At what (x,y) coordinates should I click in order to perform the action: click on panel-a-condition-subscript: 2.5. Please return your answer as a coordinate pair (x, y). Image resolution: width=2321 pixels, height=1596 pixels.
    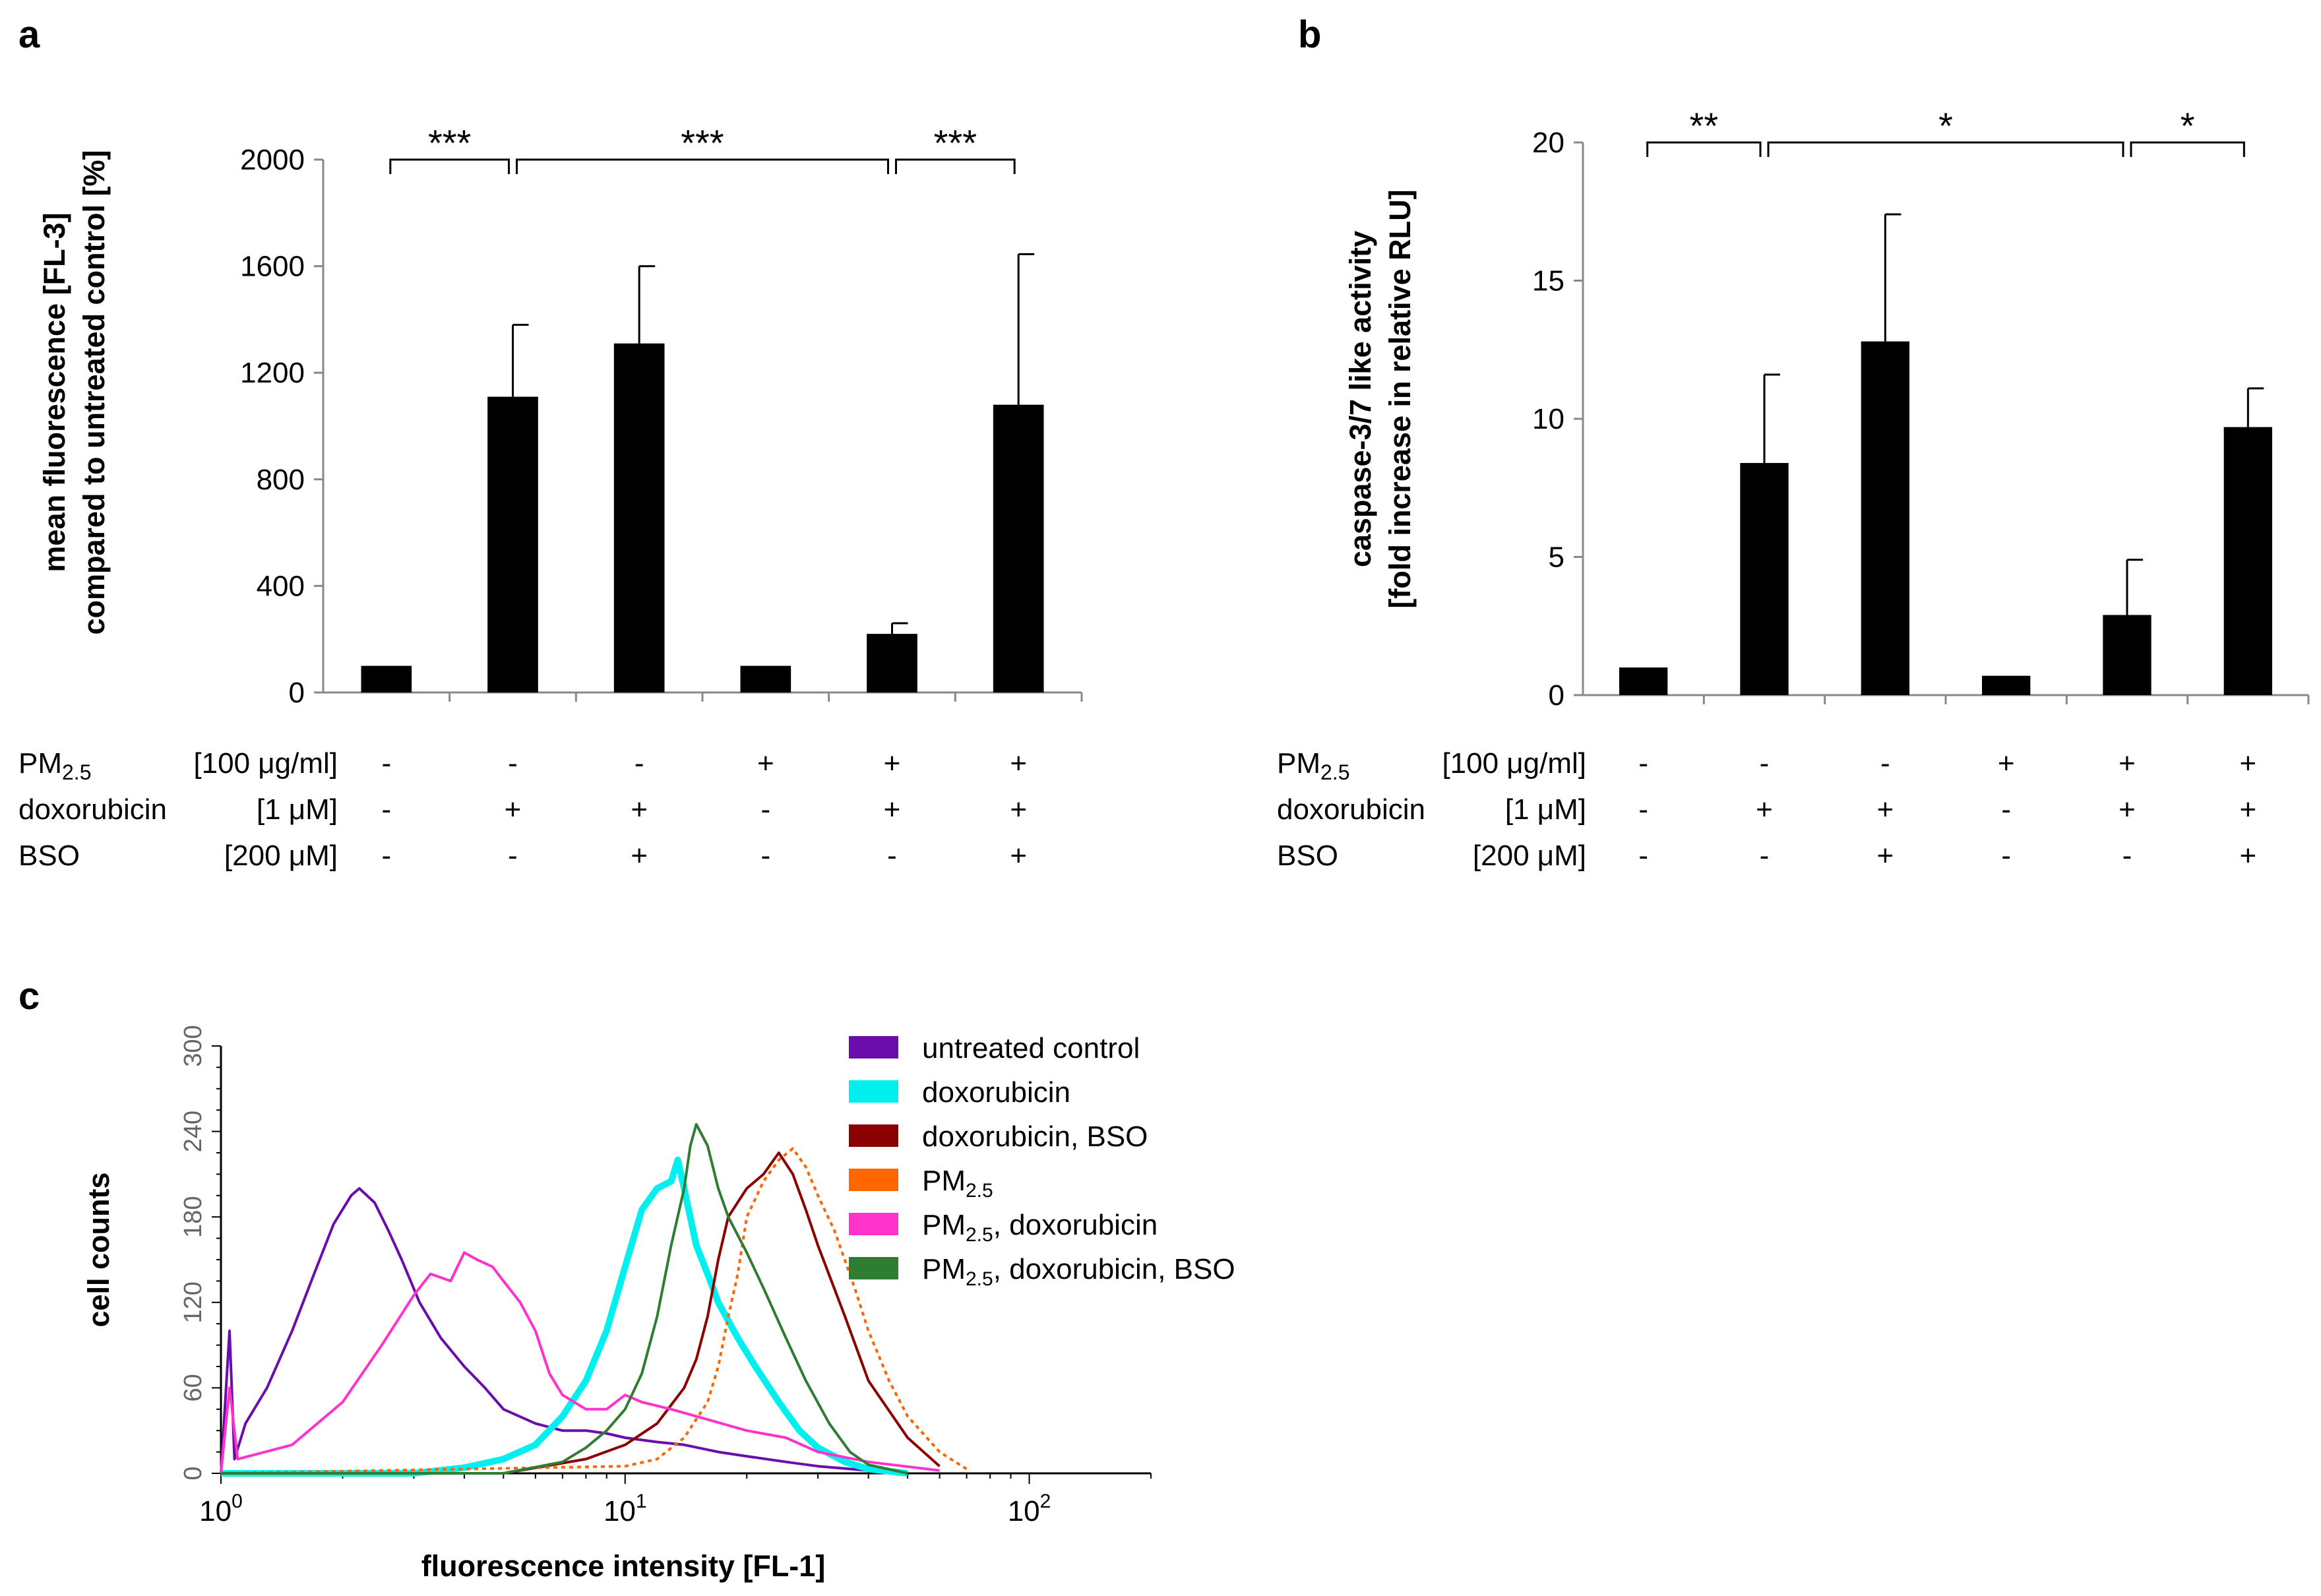
    Looking at the image, I should click on (76, 772).